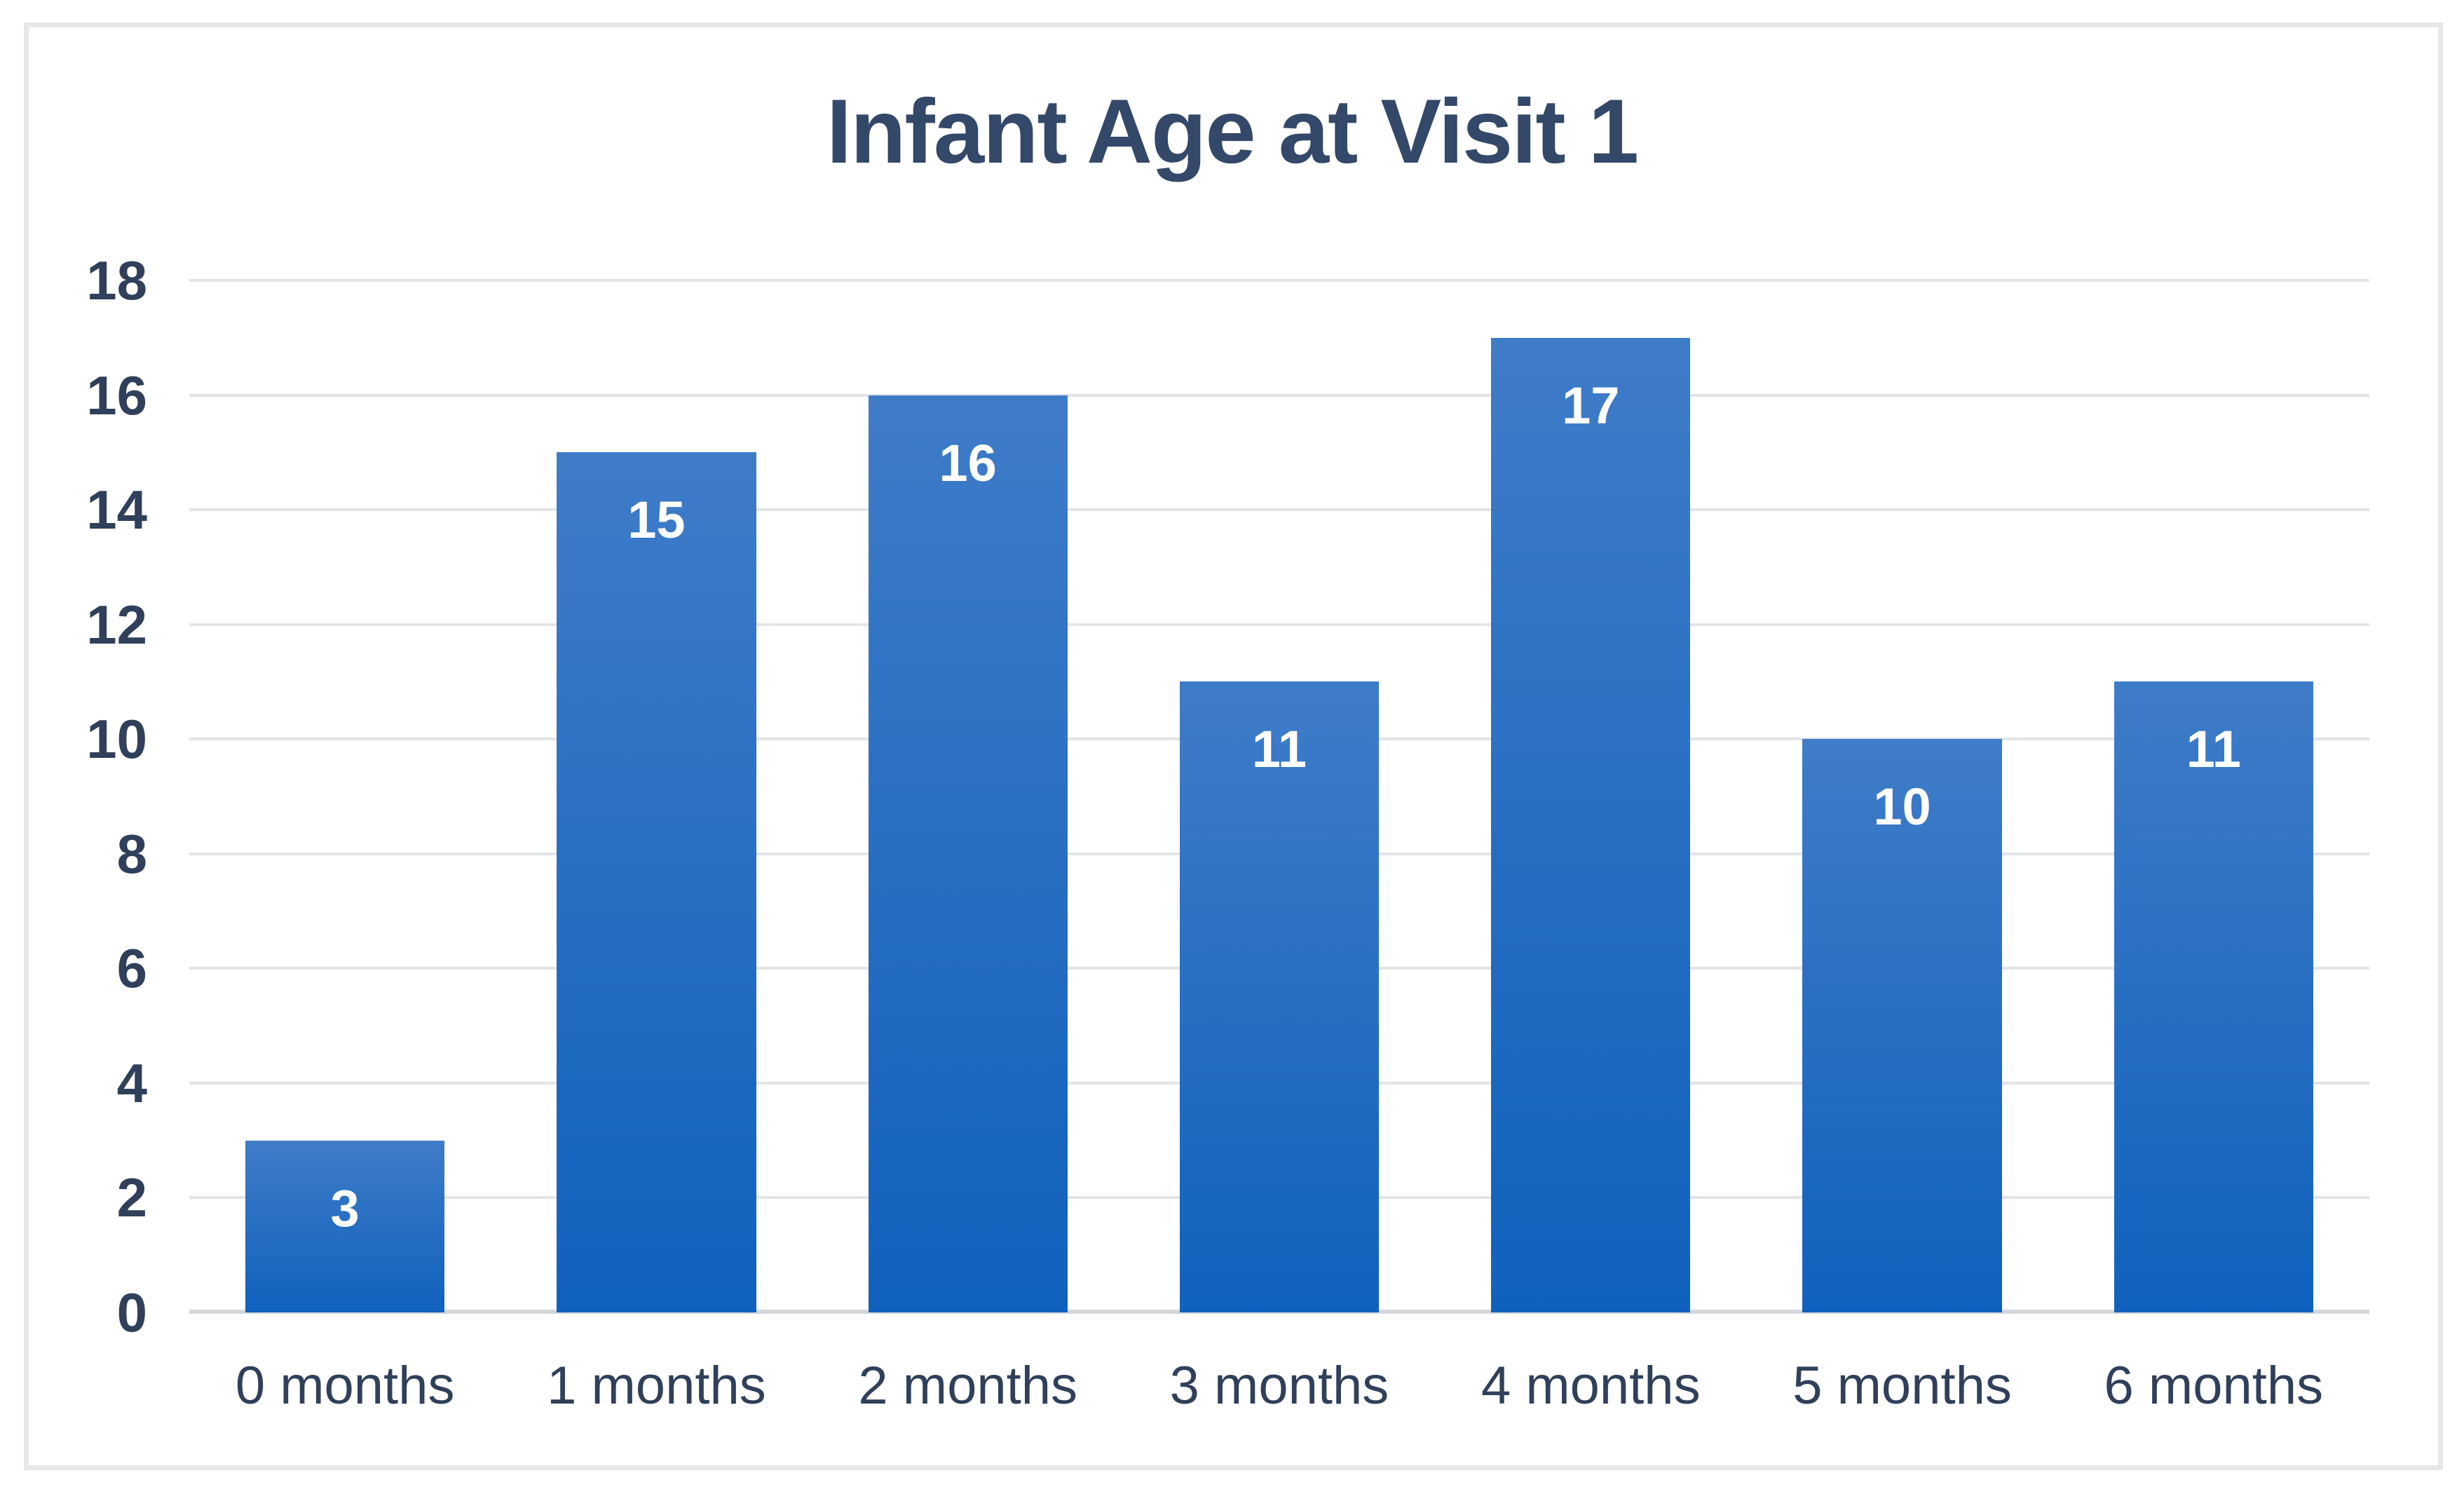 The image size is (2464, 1494). Describe the element at coordinates (345, 1208) in the screenshot. I see `bar-value-label: 3` at that location.